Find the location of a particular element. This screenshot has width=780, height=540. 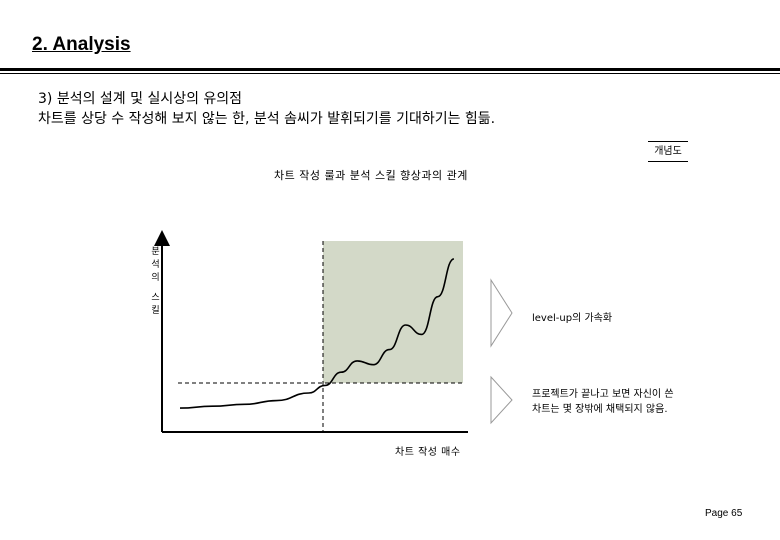

project-pointer is located at coordinates (501, 400).